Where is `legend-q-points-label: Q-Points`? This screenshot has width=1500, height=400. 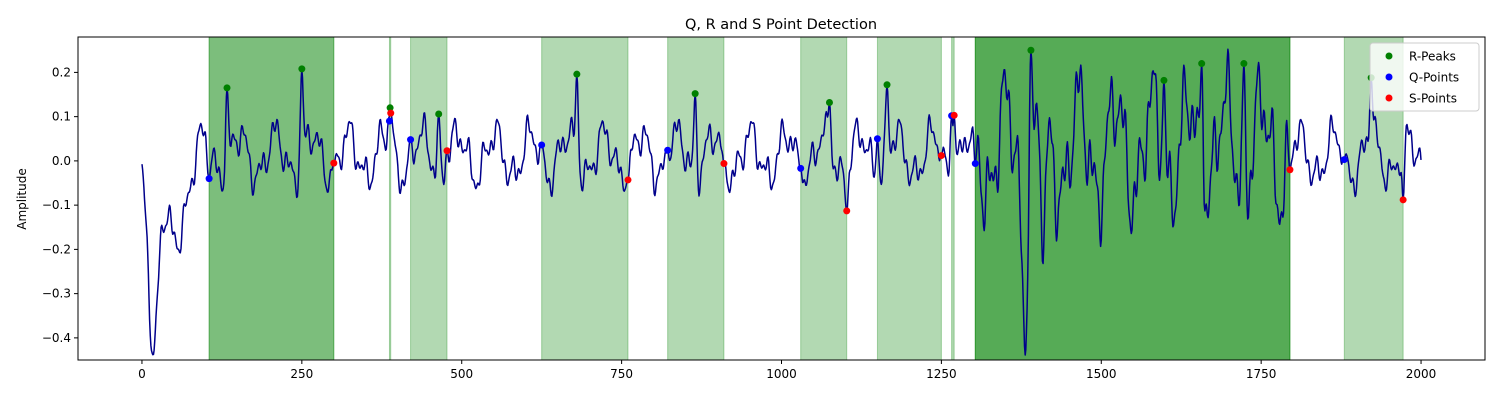
legend-q-points-label: Q-Points is located at coordinates (1434, 78).